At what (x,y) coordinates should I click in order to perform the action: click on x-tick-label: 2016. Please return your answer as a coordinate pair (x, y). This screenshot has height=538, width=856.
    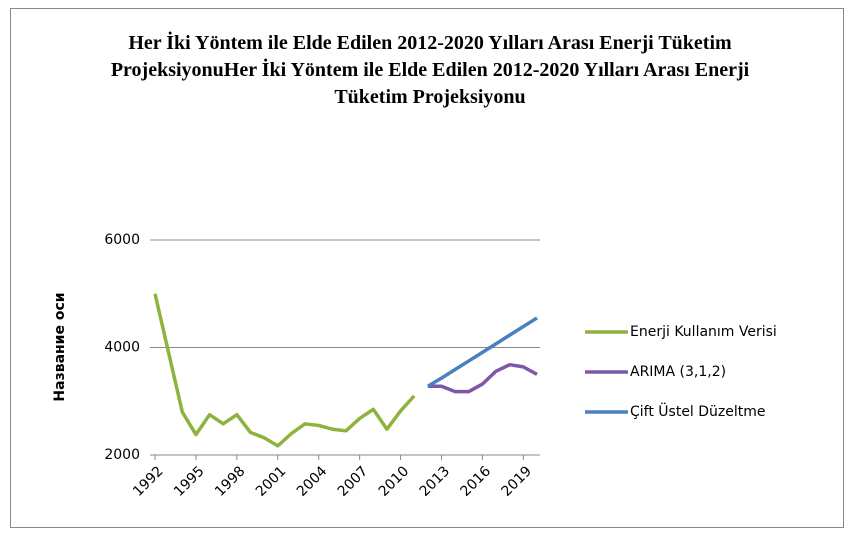
    Looking at the image, I should click on (476, 481).